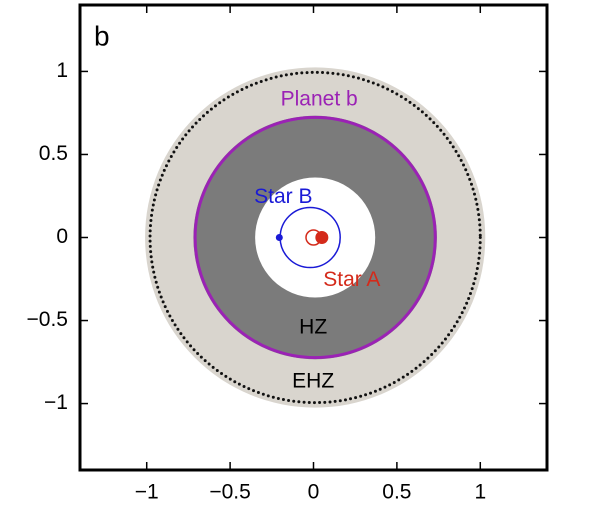  I want to click on zone-label: HZ, so click(313, 326).